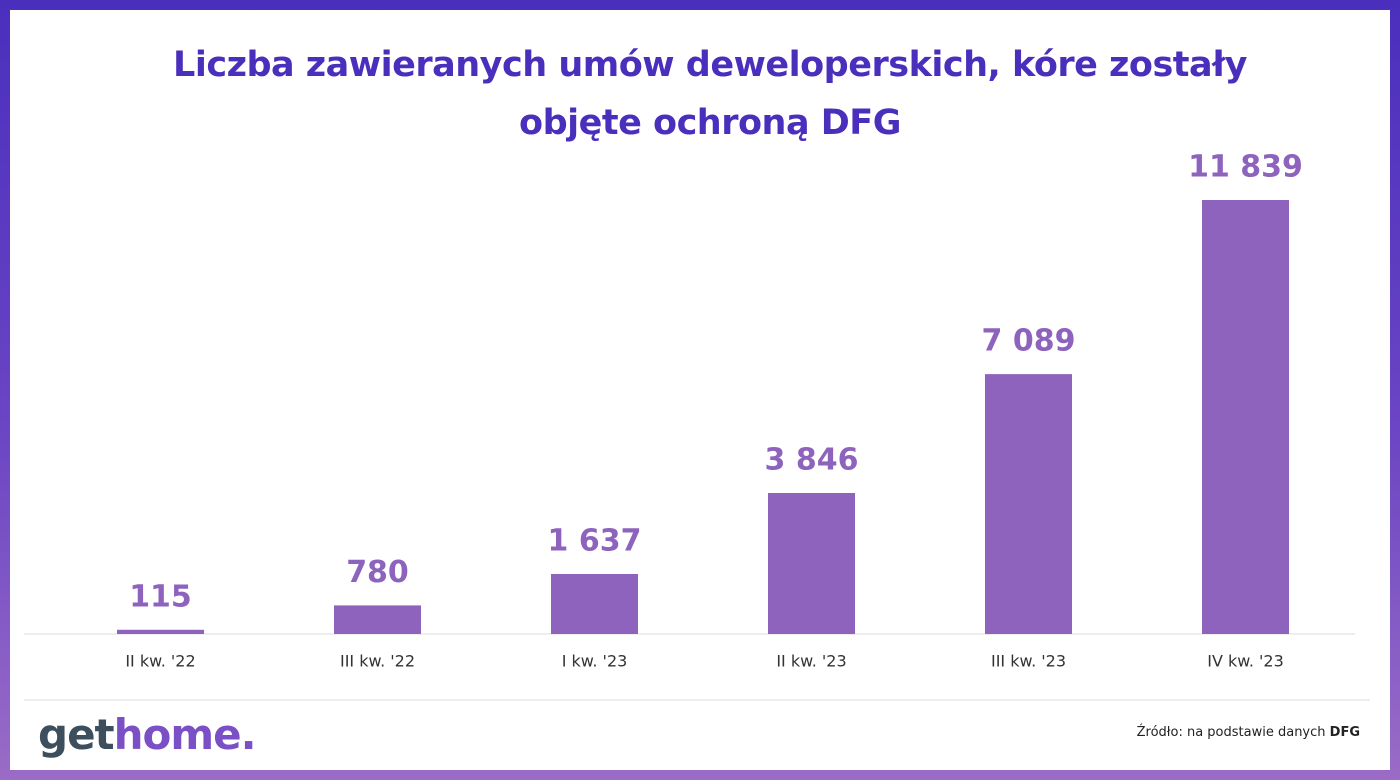 This screenshot has width=1400, height=780. Describe the element at coordinates (160, 661) in the screenshot. I see `x-tick-label: II kw. '22` at that location.